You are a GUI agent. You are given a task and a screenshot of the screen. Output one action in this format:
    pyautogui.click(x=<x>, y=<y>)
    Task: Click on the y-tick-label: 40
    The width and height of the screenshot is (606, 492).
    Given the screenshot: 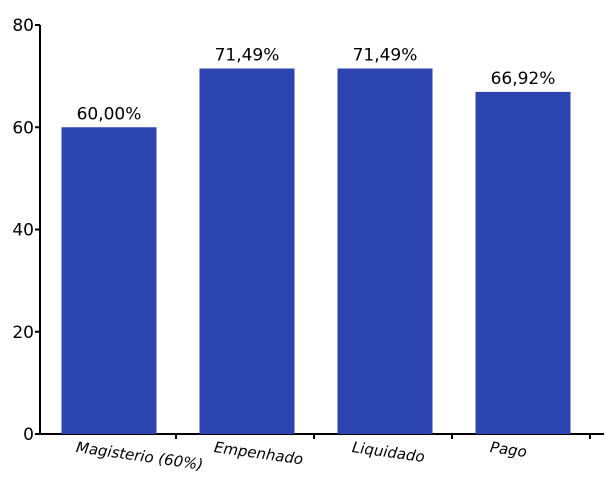 What is the action you would take?
    pyautogui.click(x=23, y=231)
    